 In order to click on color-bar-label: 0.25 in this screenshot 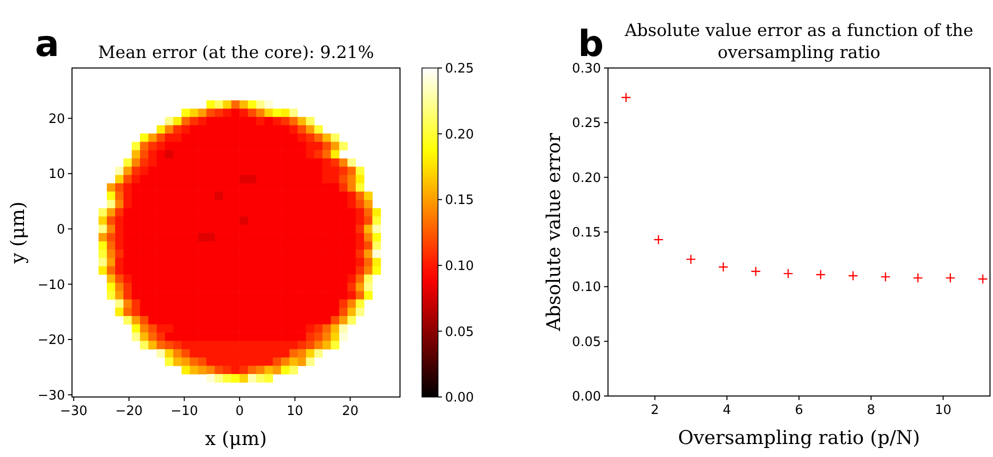, I will do `click(459, 69)`.